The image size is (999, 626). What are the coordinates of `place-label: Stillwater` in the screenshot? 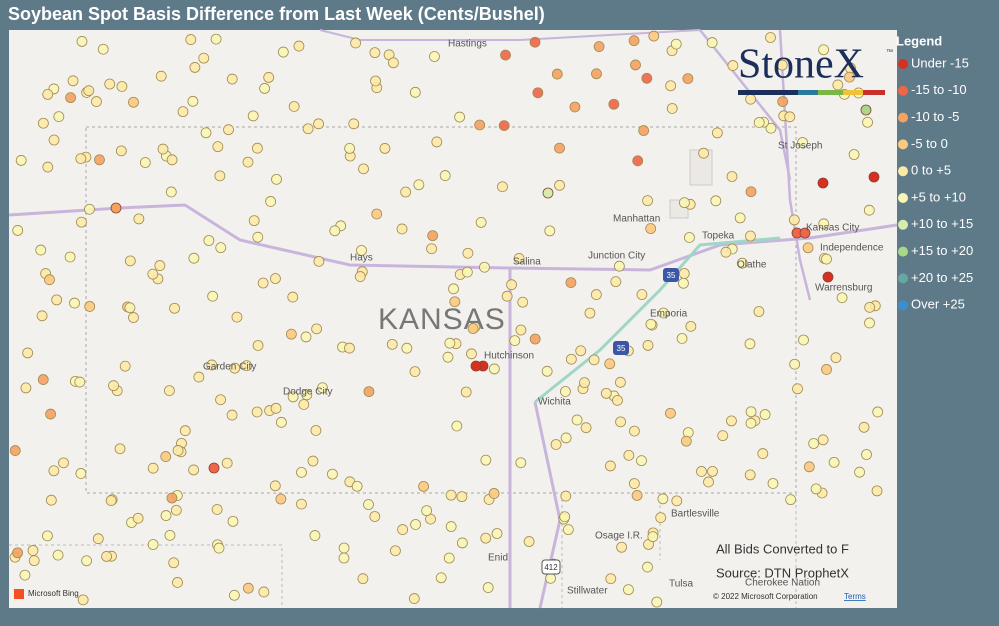 It's located at (587, 591).